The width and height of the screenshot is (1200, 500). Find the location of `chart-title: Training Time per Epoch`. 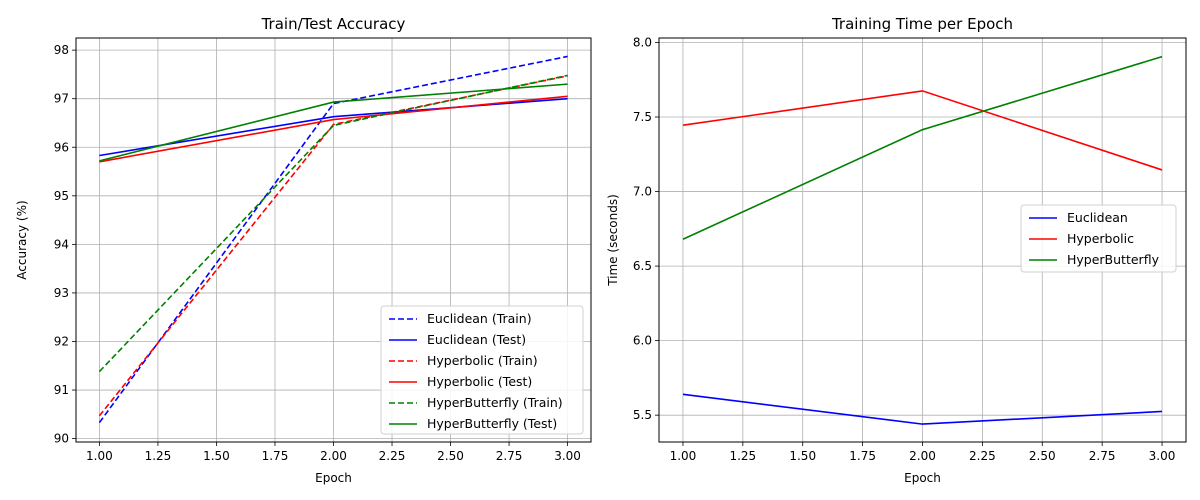

chart-title: Training Time per Epoch is located at coordinates (922, 24).